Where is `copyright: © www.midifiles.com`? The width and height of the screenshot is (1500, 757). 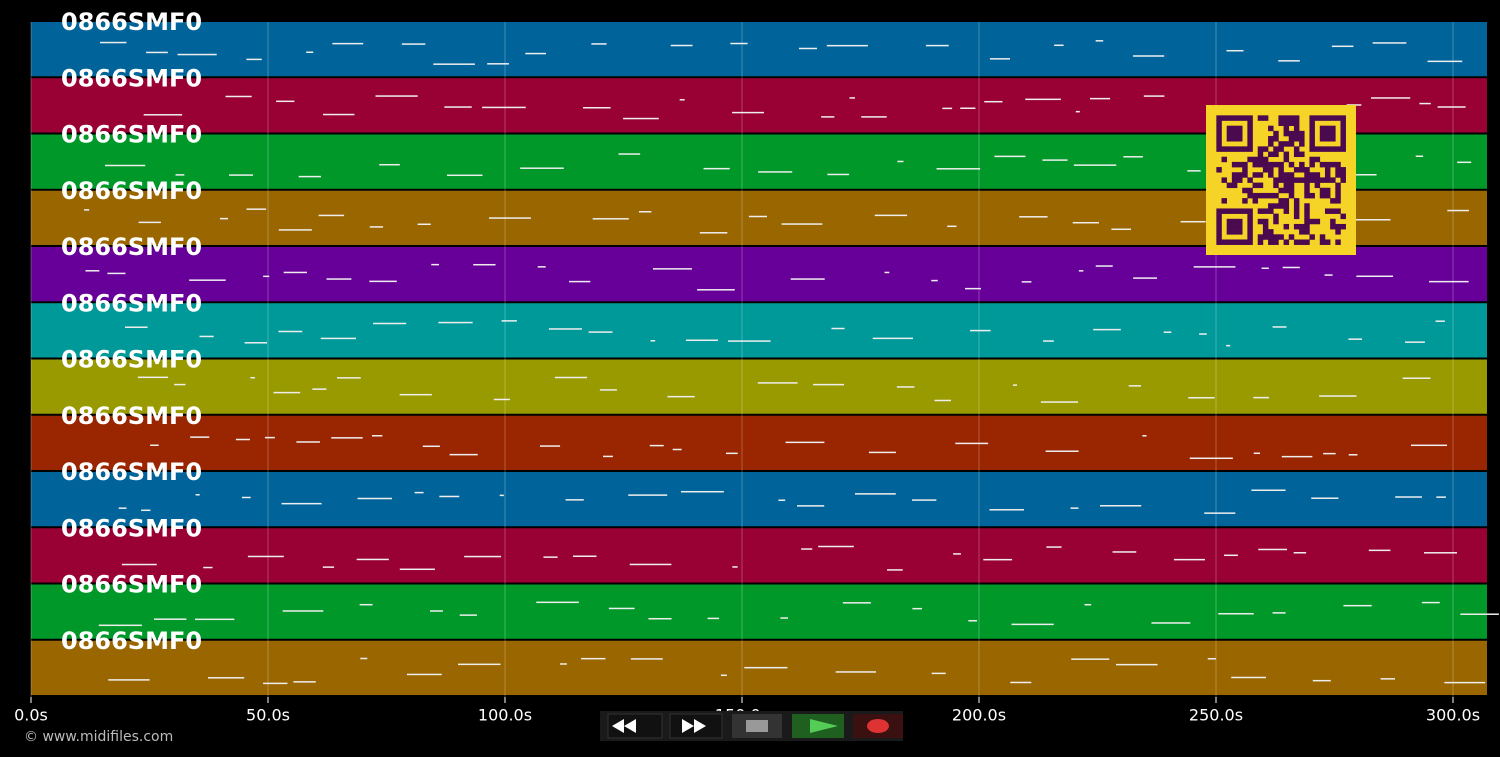 copyright: © www.midifiles.com is located at coordinates (98, 737).